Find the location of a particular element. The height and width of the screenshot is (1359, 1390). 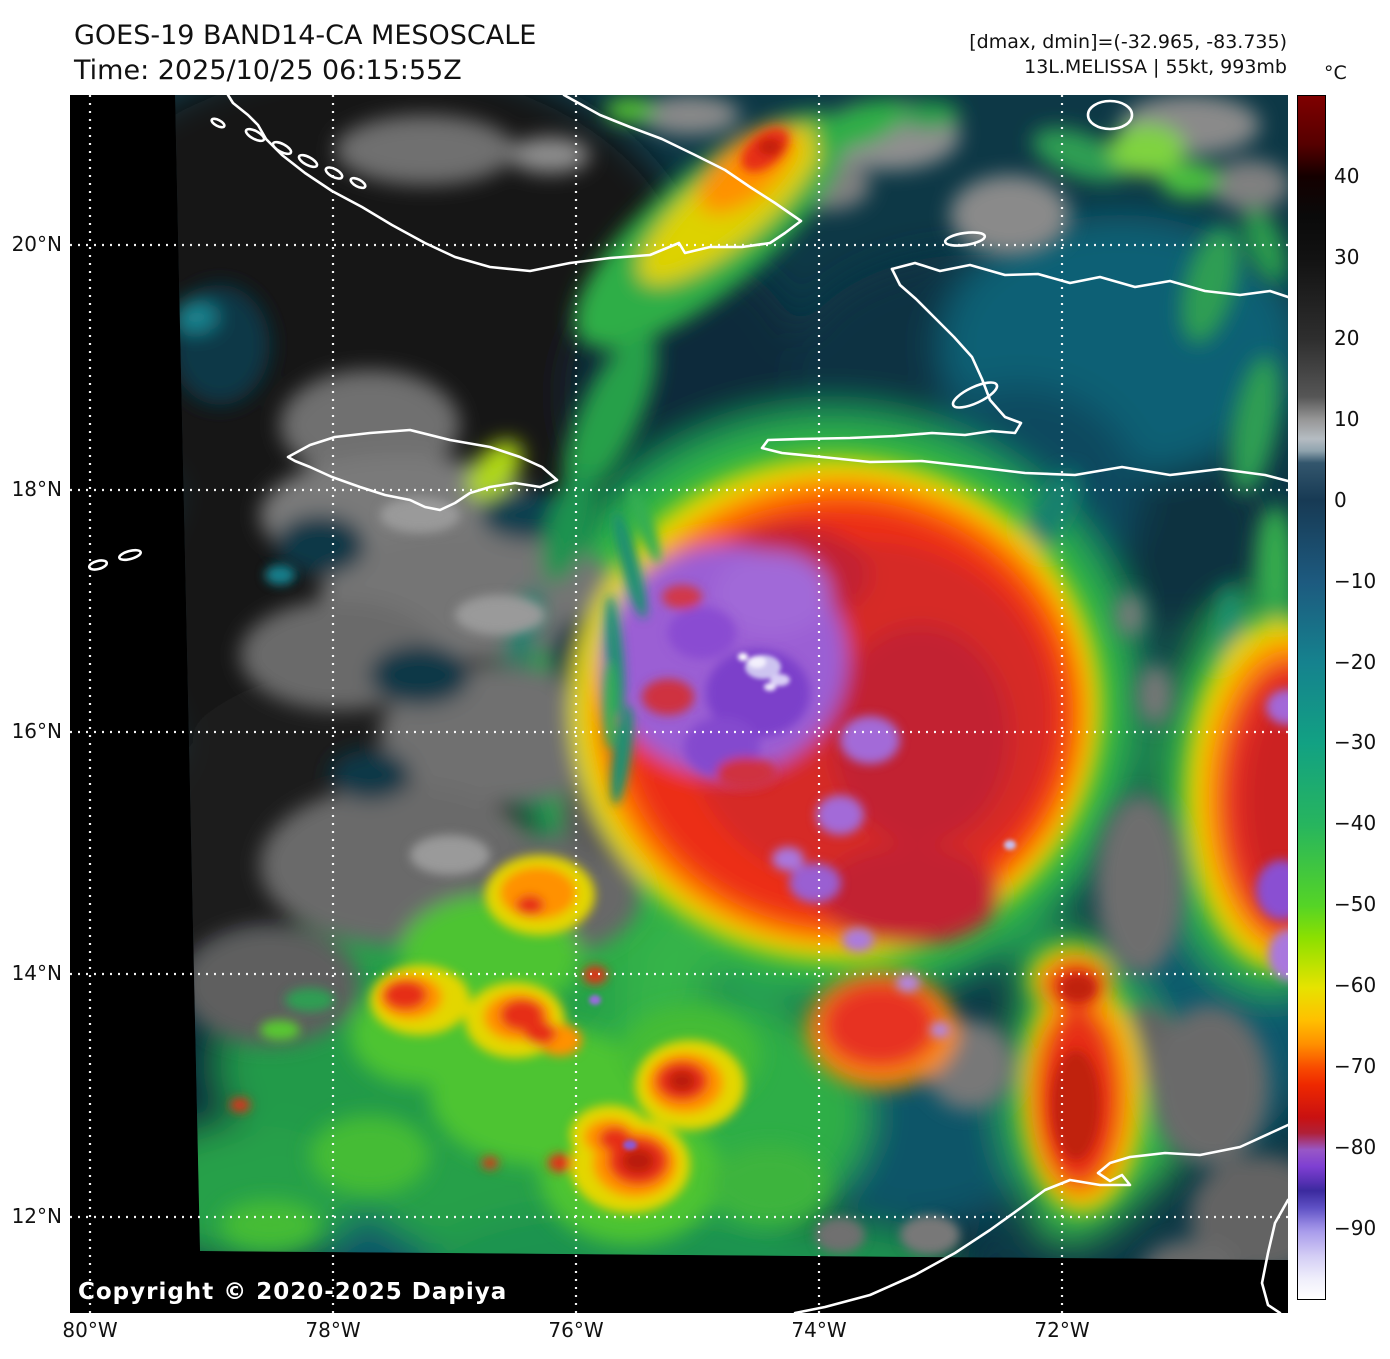

page-title: GOES-19 BAND14-CA MESOSCALE is located at coordinates (305, 35).